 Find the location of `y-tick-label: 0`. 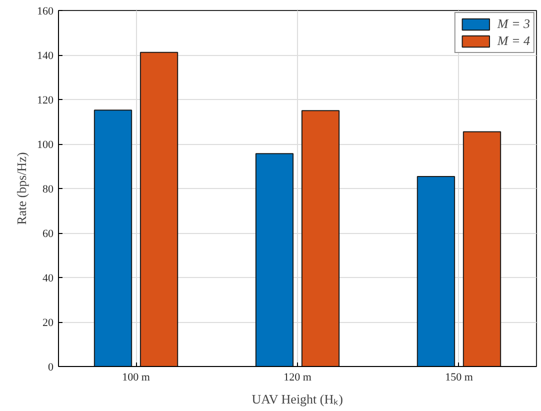

y-tick-label: 0 is located at coordinates (51, 368).